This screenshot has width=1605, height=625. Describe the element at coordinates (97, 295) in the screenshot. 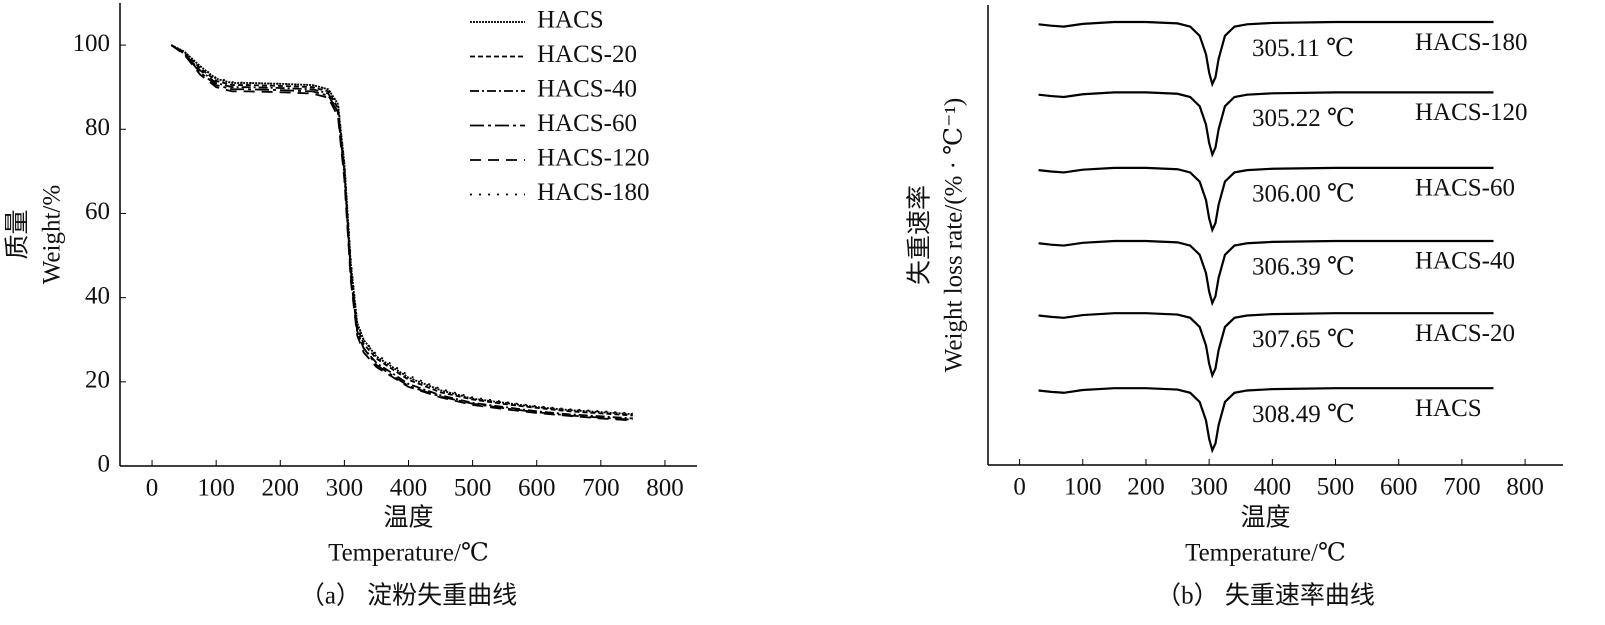

I see `y-tick-label: 40` at that location.